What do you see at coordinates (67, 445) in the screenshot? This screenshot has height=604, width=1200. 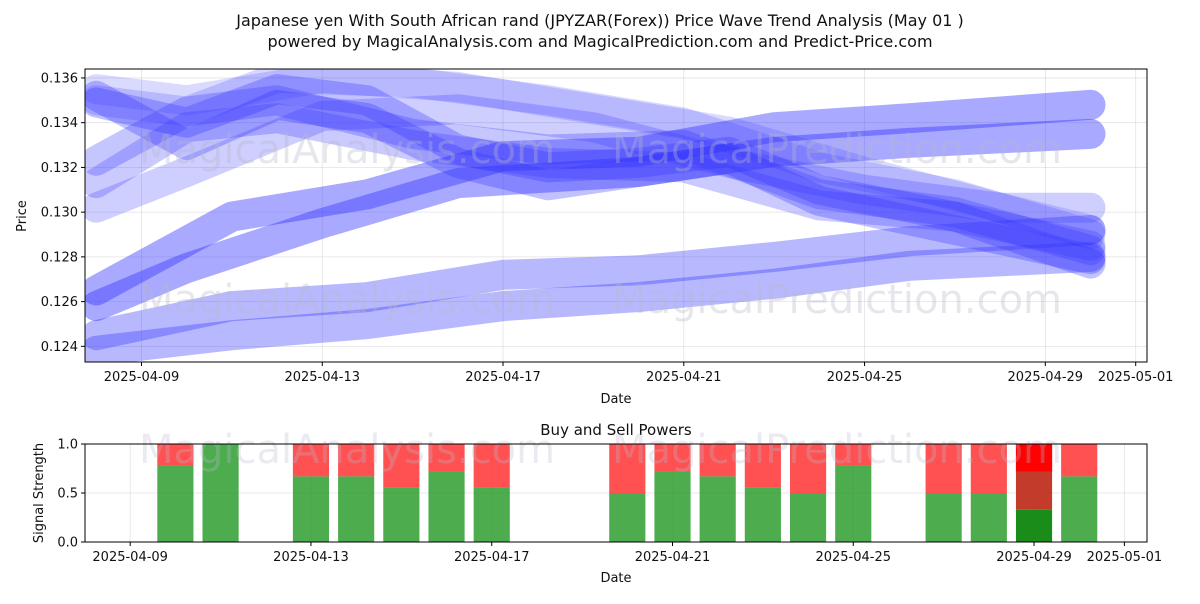 I see `signal-y-tick-label: 1.0` at bounding box center [67, 445].